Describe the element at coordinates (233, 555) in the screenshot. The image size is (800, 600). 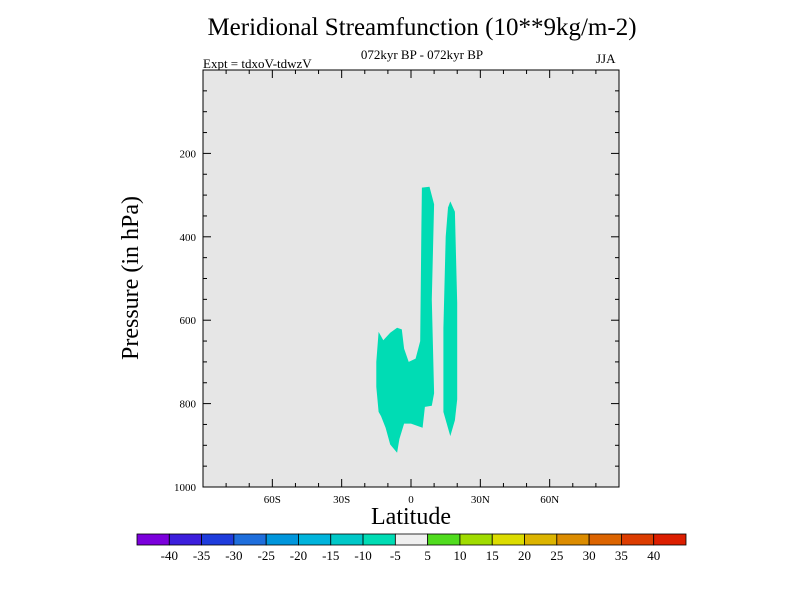
I see `colorbar-label: -30` at that location.